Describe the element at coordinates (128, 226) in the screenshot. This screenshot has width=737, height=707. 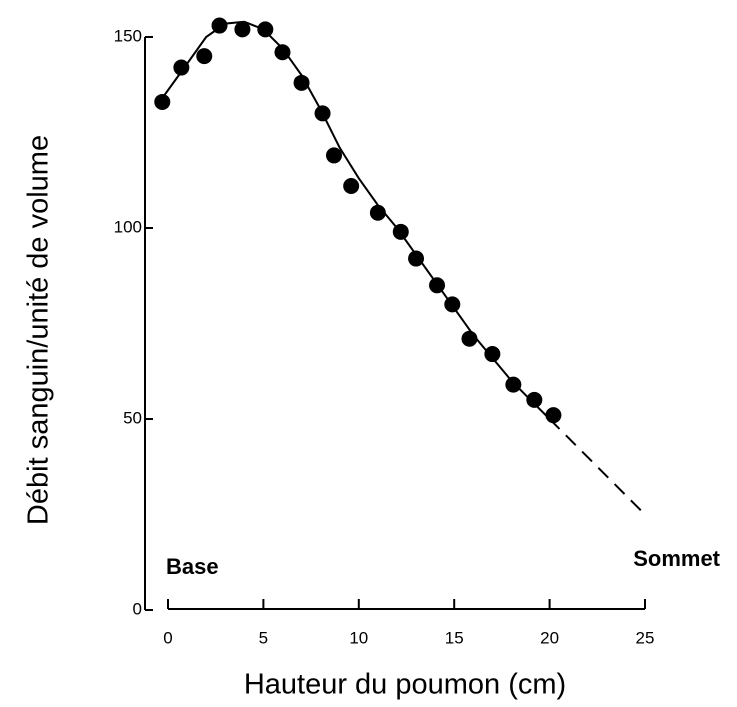
I see `y-tick-label: 100` at that location.